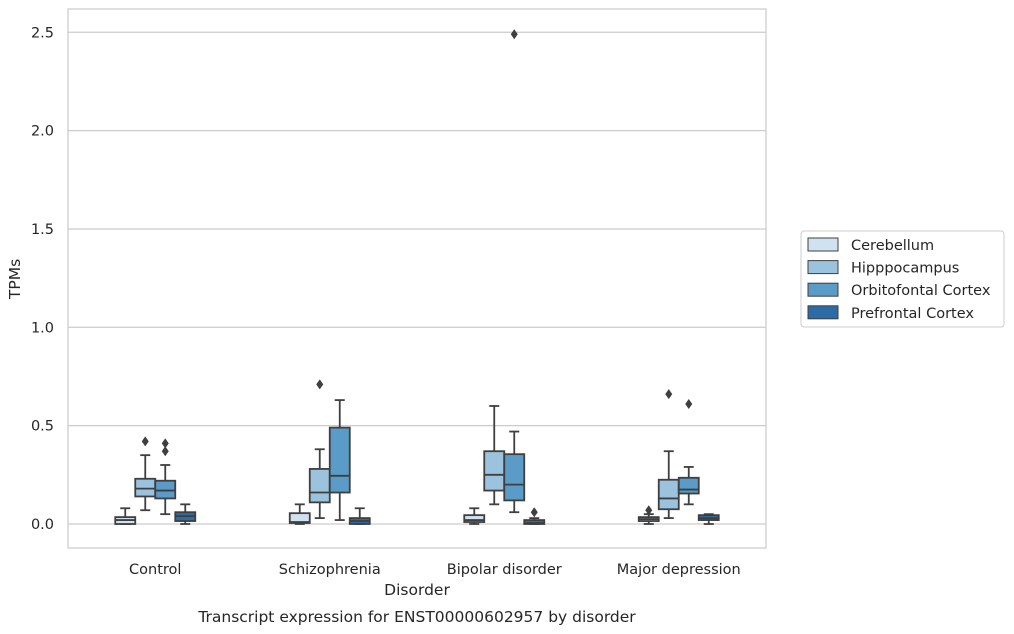 The height and width of the screenshot is (634, 1014). I want to click on y-axis-label: TPMs, so click(15, 279).